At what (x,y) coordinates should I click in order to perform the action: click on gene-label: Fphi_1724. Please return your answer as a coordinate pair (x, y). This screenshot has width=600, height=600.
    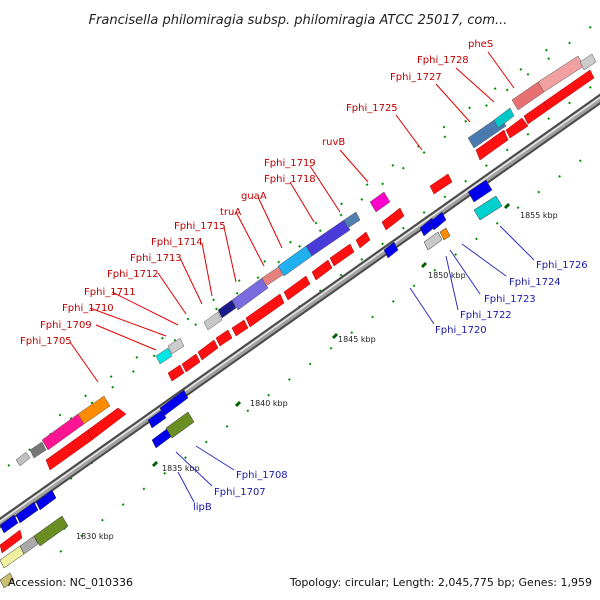
    Looking at the image, I should click on (535, 282).